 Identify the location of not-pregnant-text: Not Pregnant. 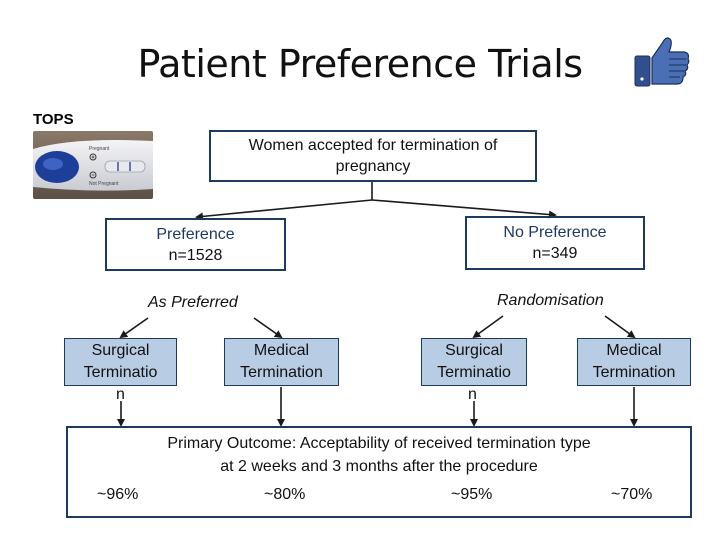
(104, 184).